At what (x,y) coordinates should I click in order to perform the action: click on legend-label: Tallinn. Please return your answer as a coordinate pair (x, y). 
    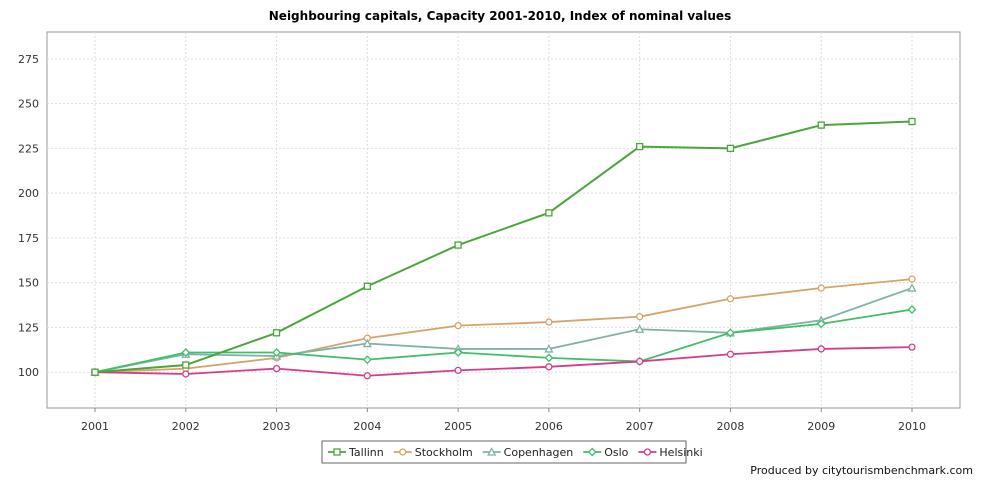
    Looking at the image, I should click on (366, 452).